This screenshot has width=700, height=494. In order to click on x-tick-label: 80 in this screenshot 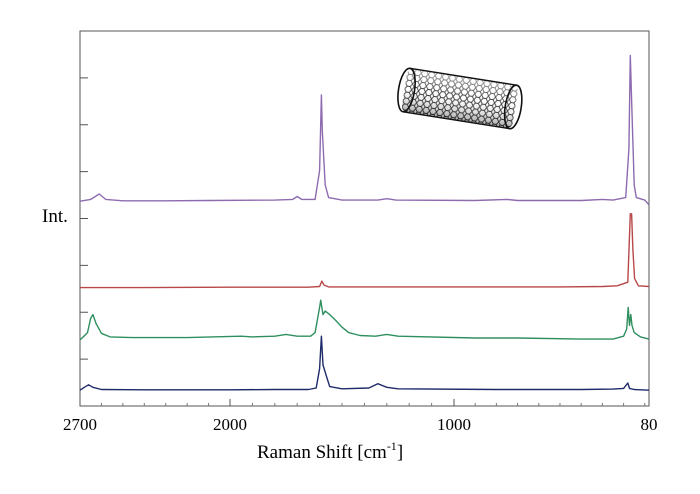, I will do `click(649, 424)`.